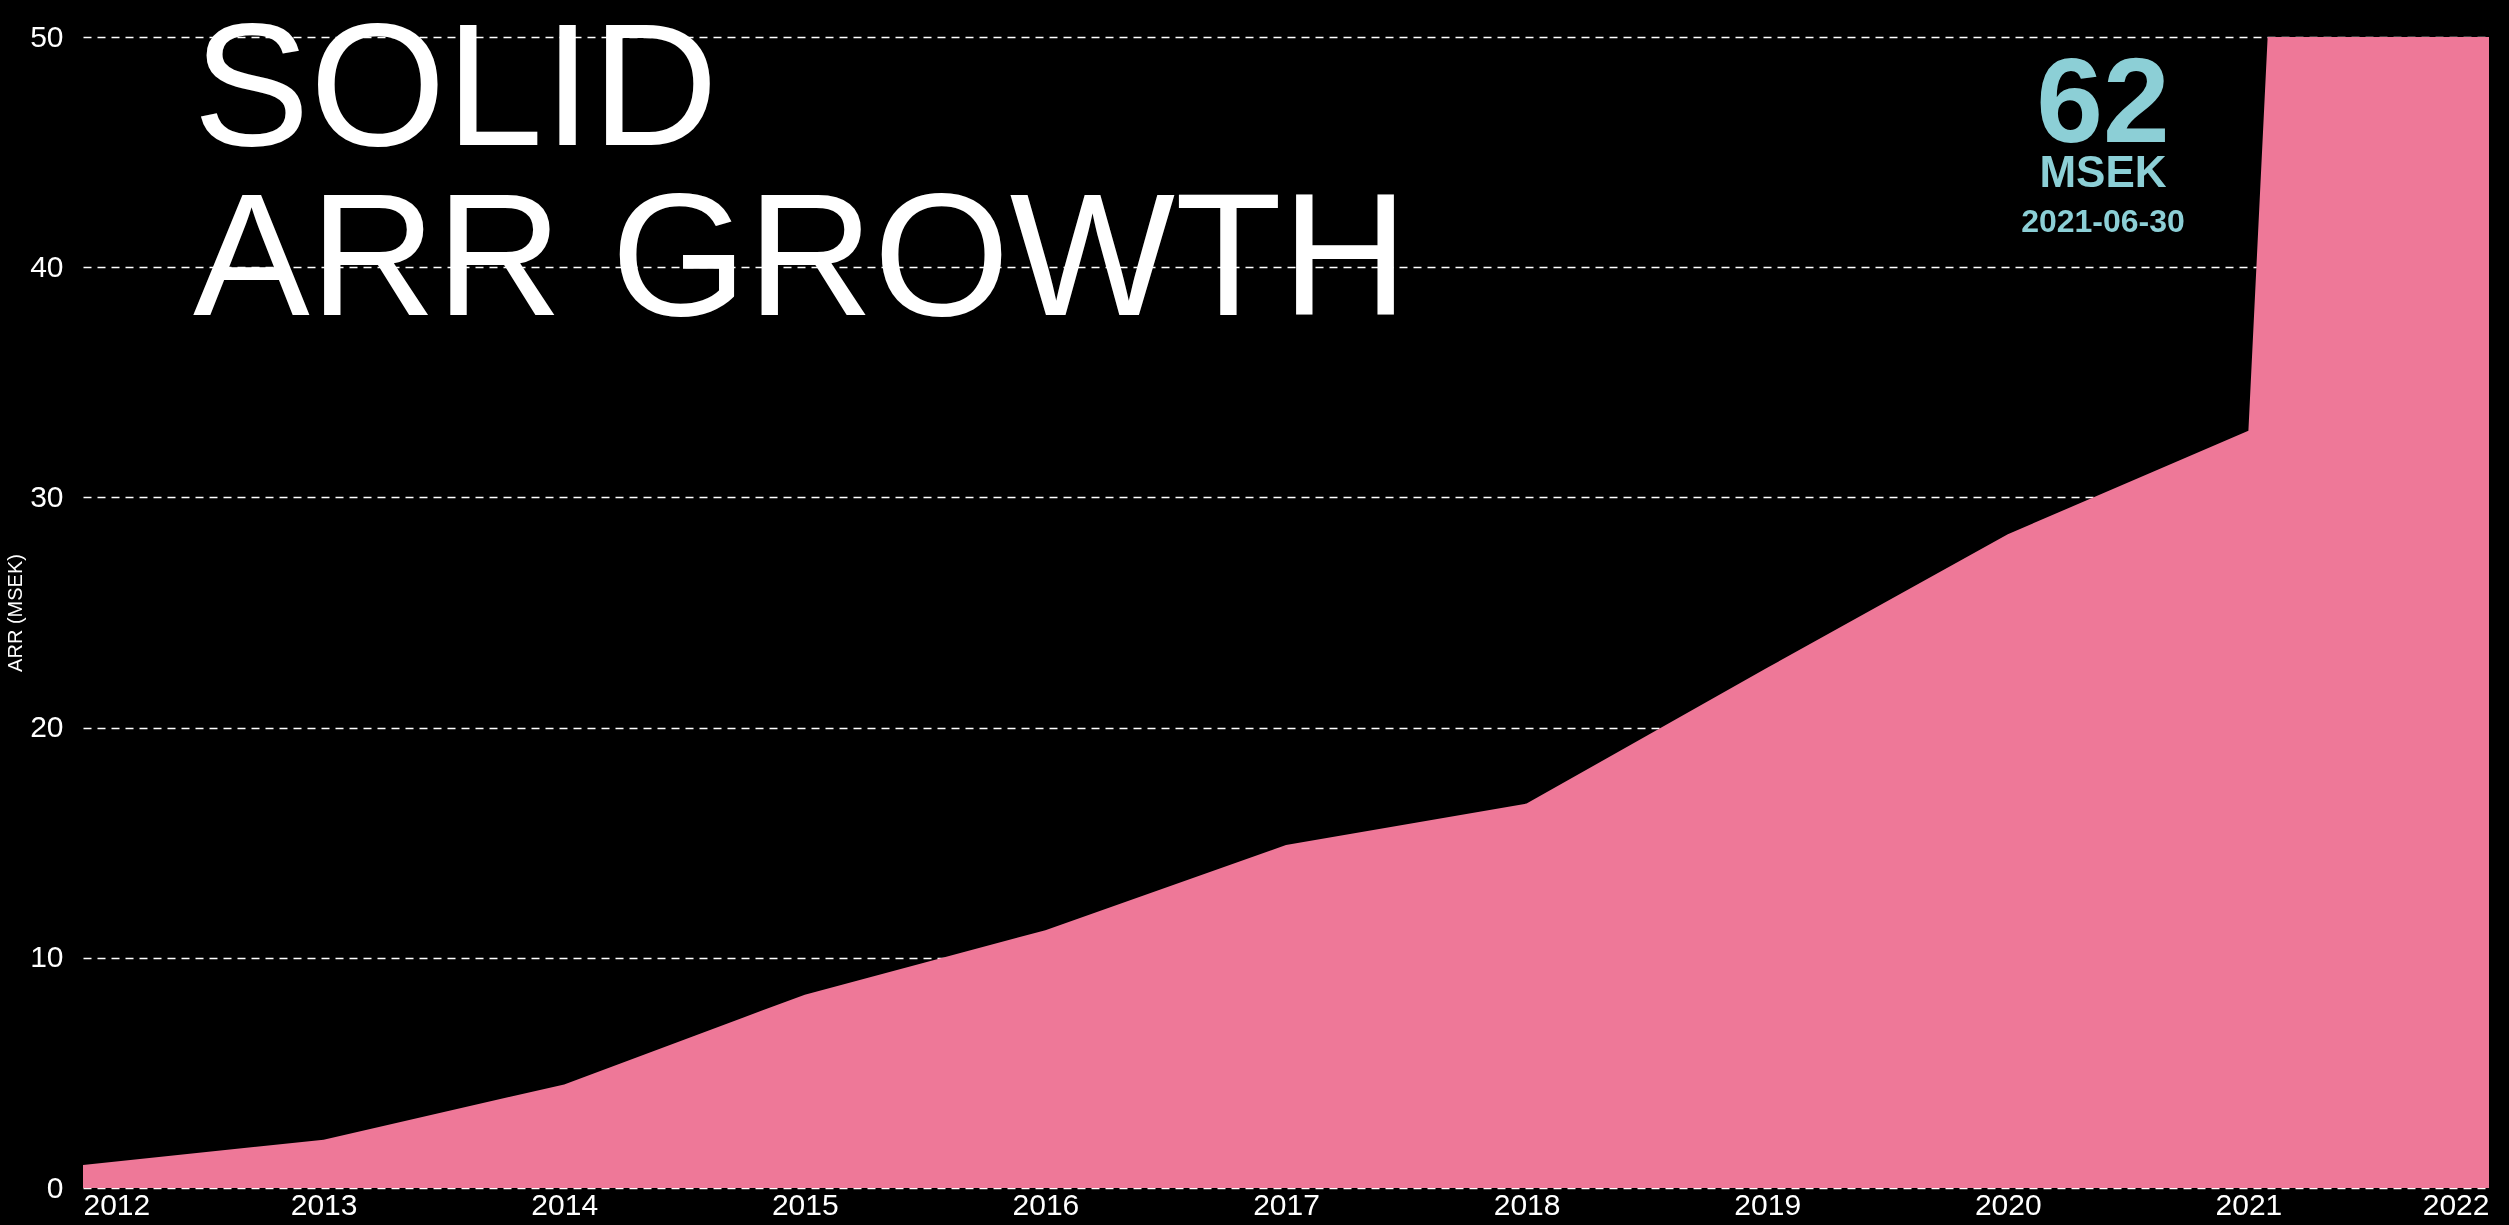  Describe the element at coordinates (47, 266) in the screenshot. I see `y-tick-label: 40` at that location.